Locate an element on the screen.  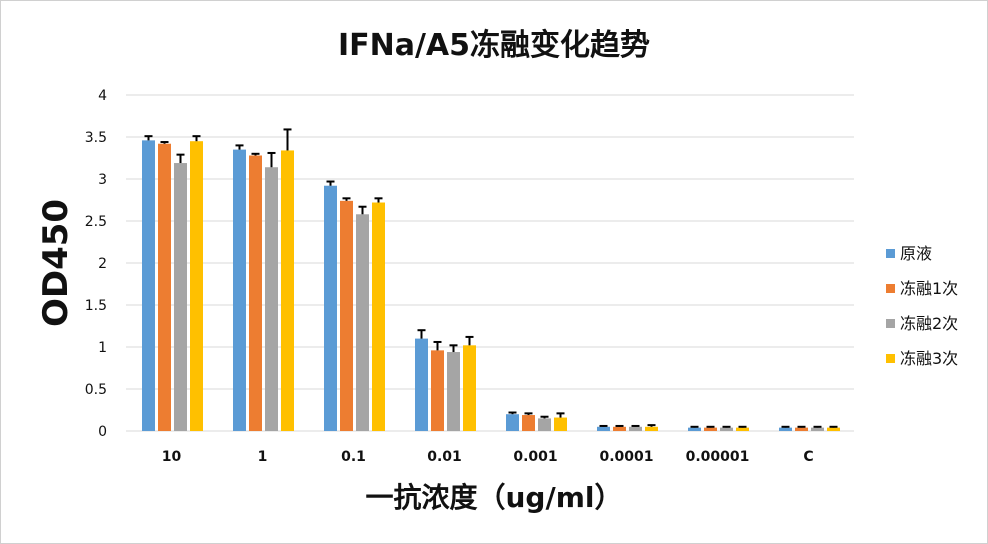
x-tick-label: 0.00001 is located at coordinates (718, 457).